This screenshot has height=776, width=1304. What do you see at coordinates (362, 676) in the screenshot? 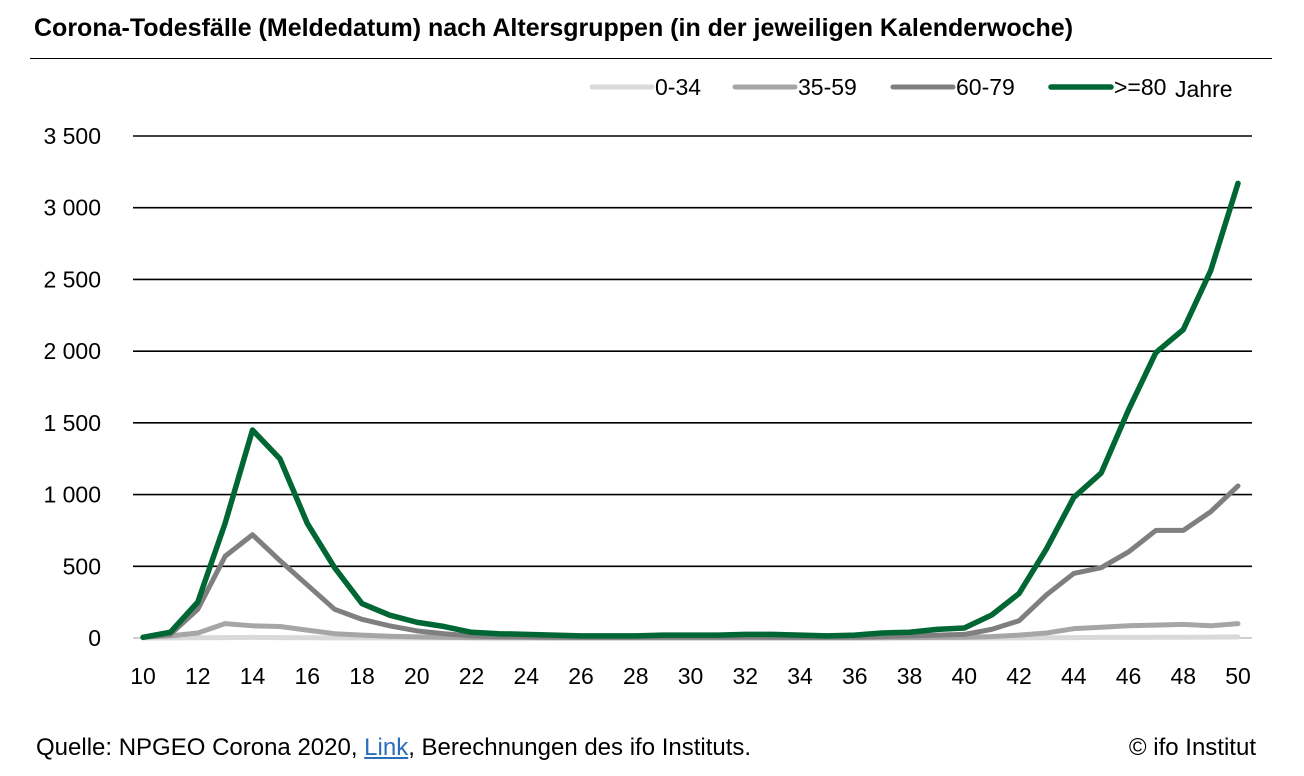
I see `x-tick-label: 18` at bounding box center [362, 676].